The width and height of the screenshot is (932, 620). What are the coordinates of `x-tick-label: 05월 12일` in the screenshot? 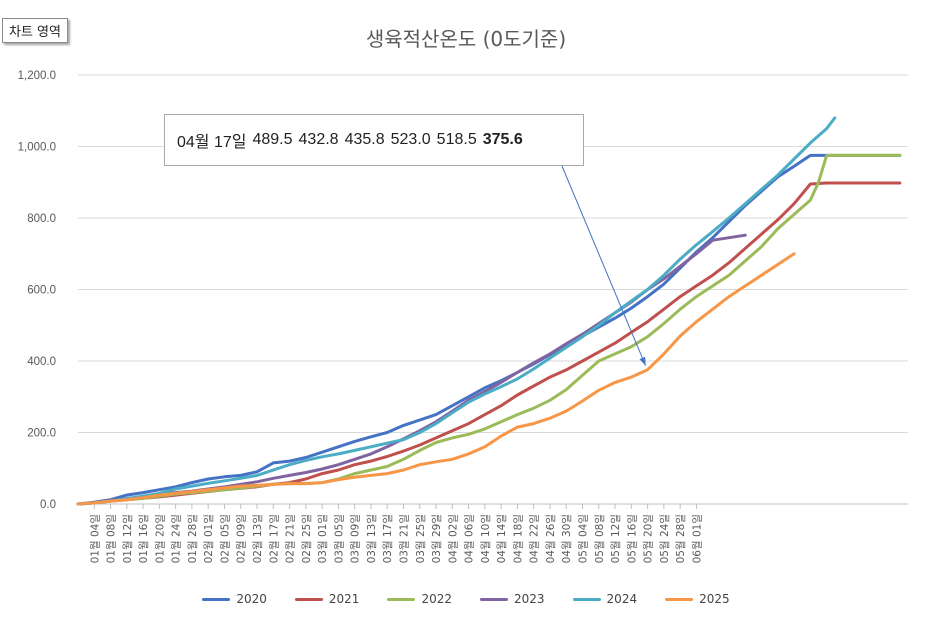 It's located at (615, 538).